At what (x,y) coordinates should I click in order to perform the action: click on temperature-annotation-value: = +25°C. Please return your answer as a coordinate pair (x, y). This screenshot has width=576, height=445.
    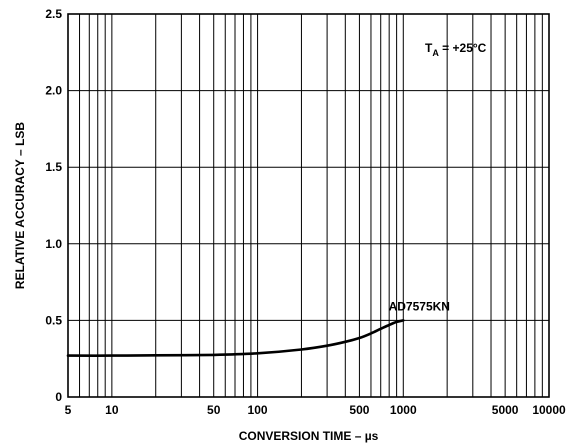
    Looking at the image, I should click on (463, 48).